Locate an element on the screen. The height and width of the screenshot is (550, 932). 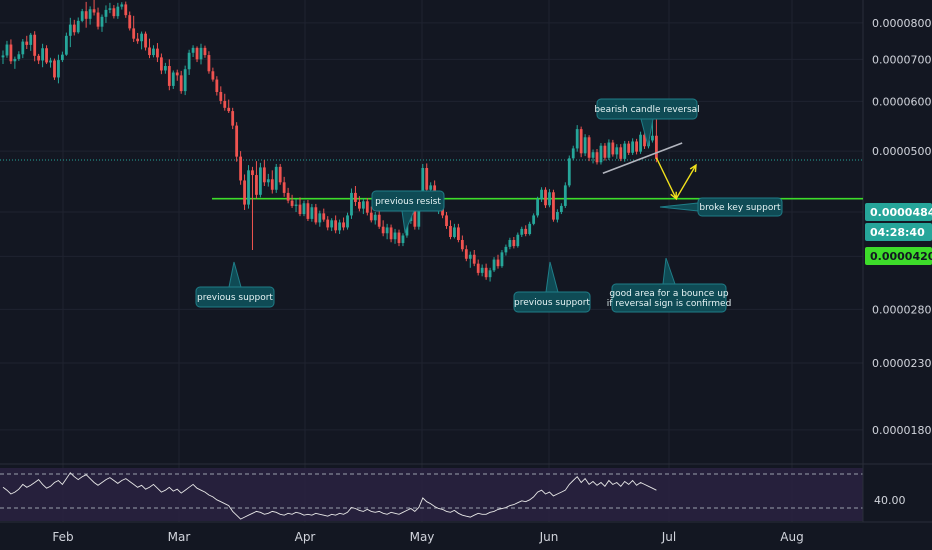
price-tag-bg is located at coordinates (898, 232).